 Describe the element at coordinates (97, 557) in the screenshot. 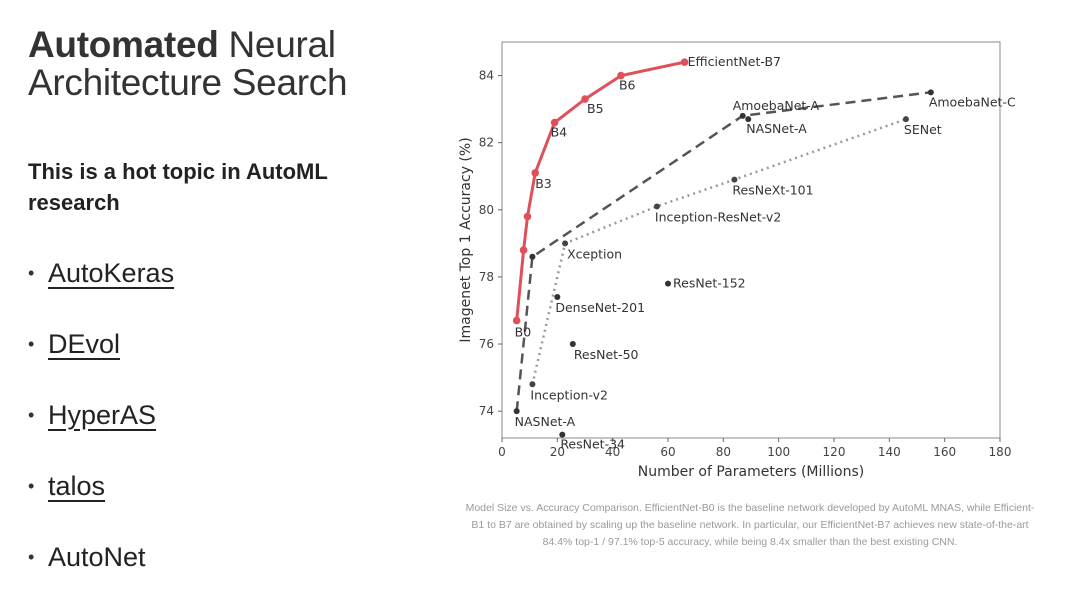

I see `autonet-text: AutoNet` at that location.